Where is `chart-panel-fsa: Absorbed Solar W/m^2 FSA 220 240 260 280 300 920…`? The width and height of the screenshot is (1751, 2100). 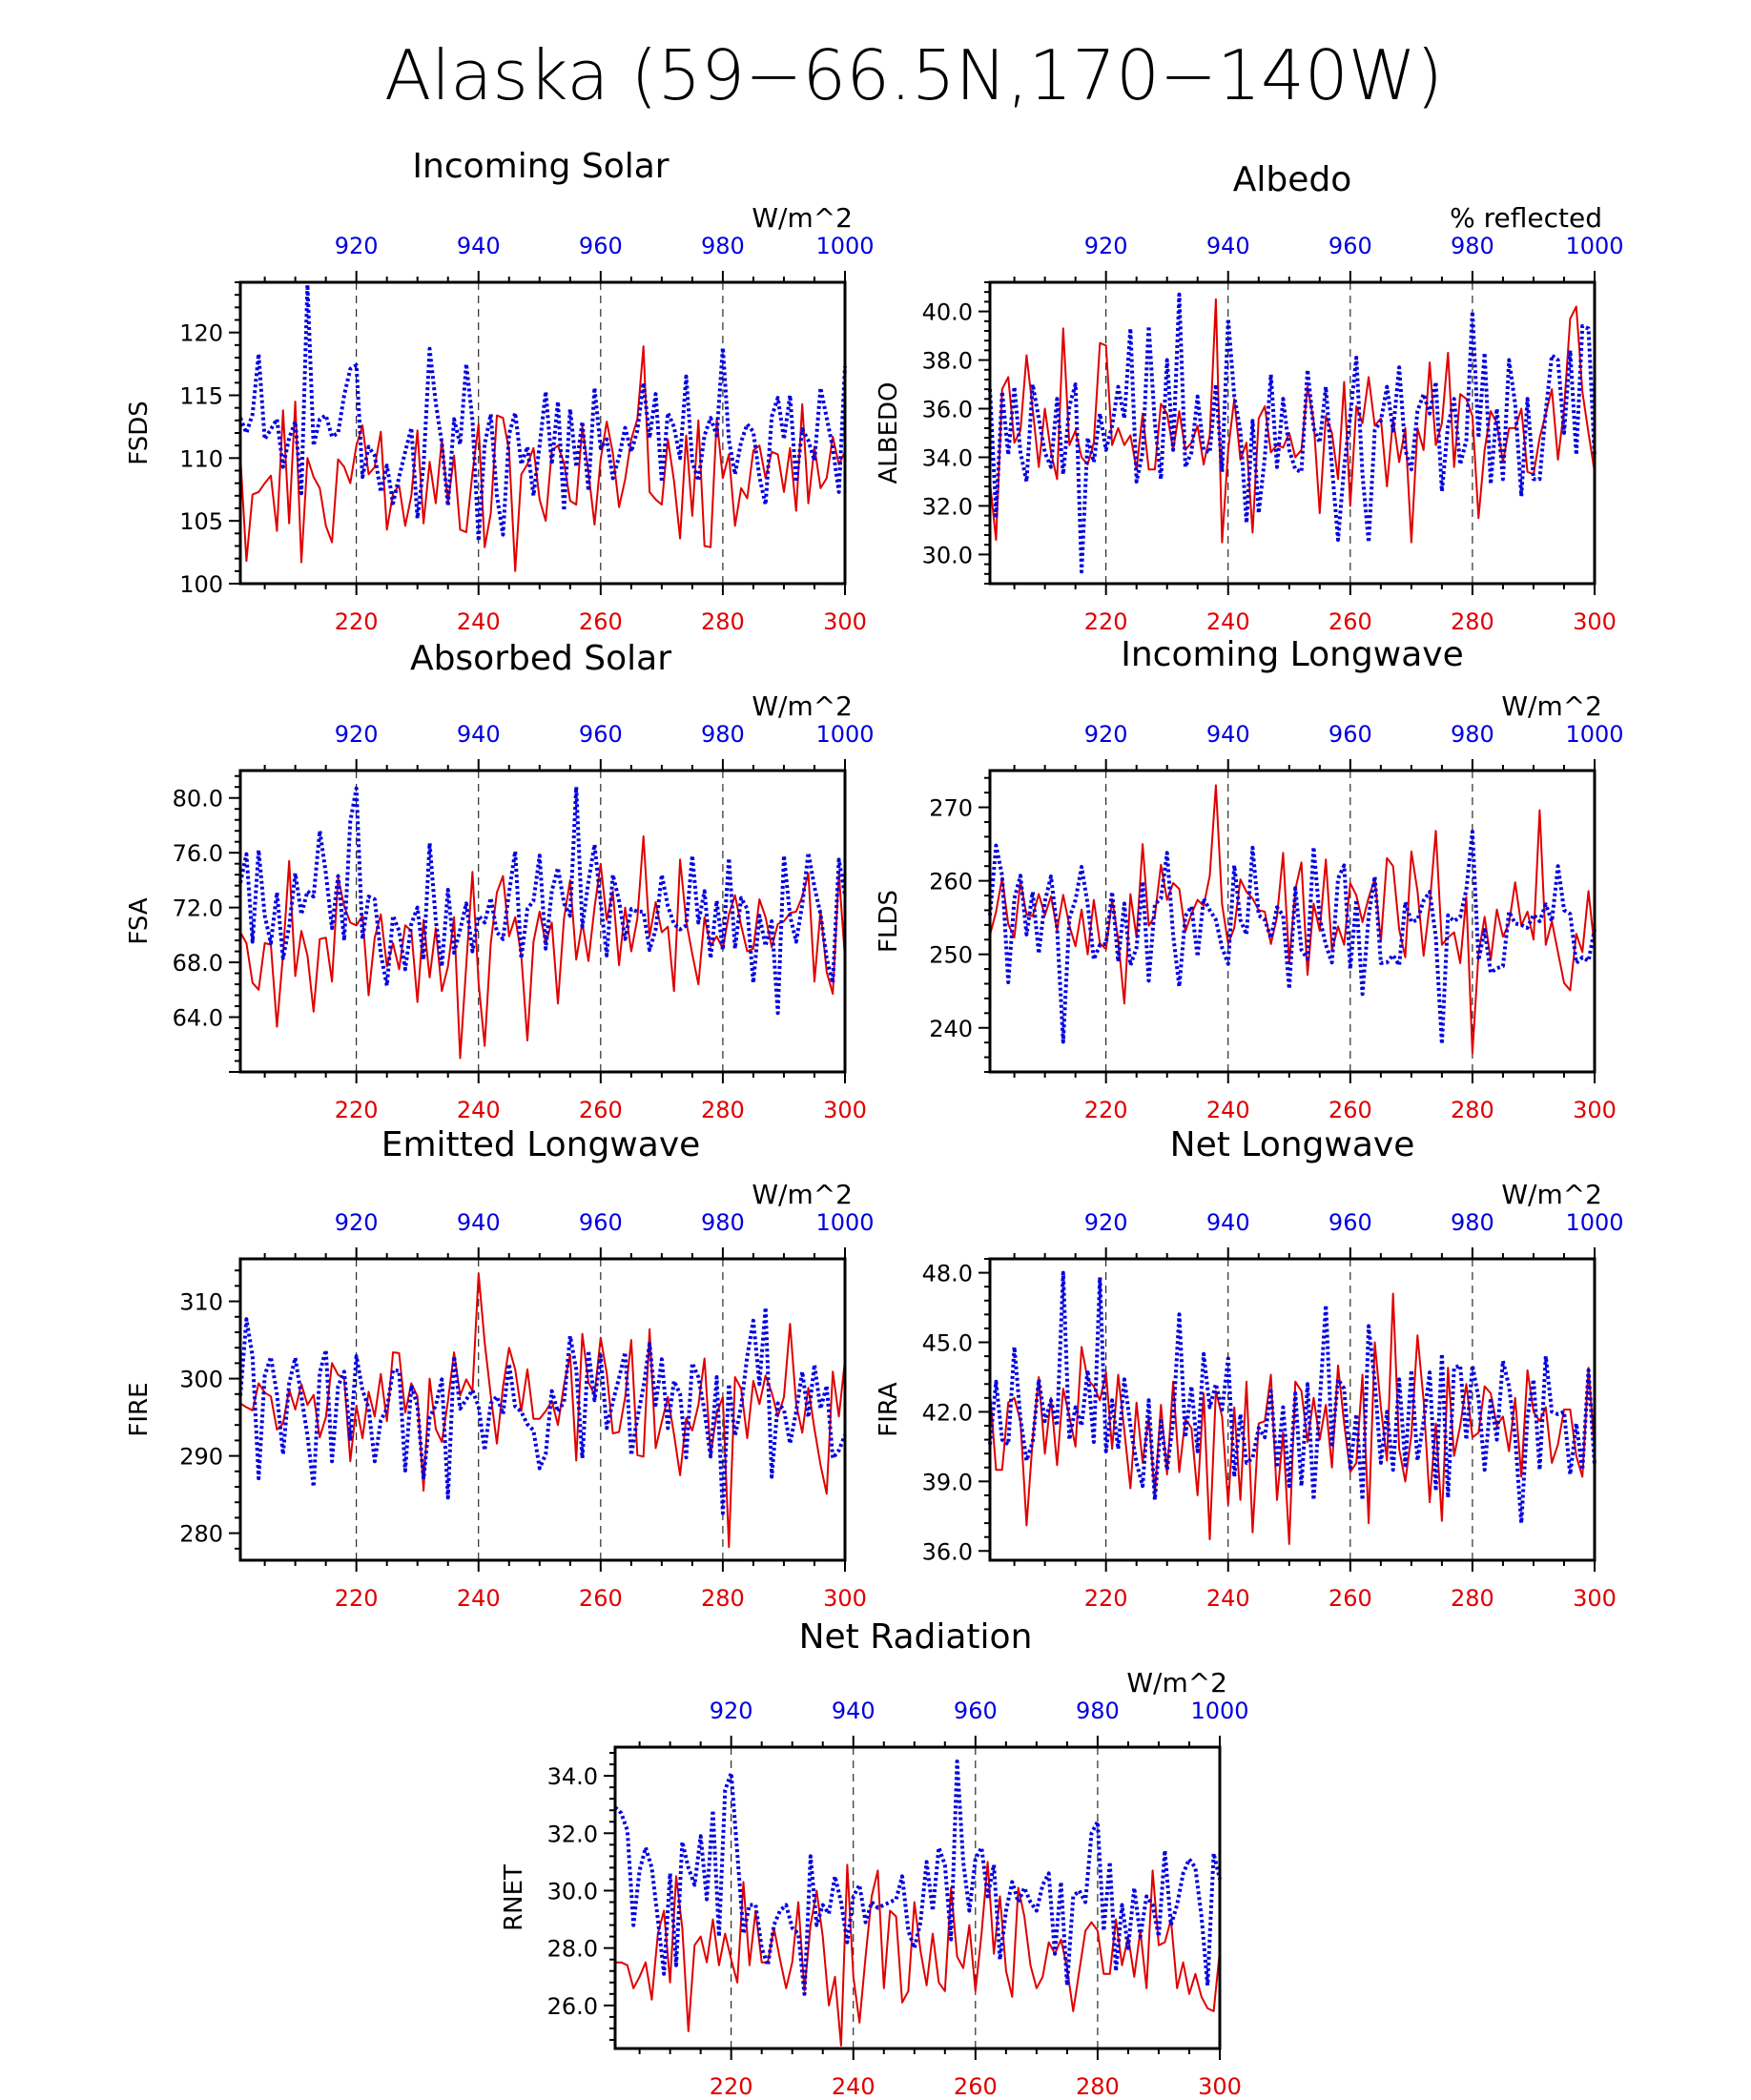
chart-panel-fsa: Absorbed Solar W/m^2 FSA 220 240 260 280 300 920… is located at coordinates (500, 881).